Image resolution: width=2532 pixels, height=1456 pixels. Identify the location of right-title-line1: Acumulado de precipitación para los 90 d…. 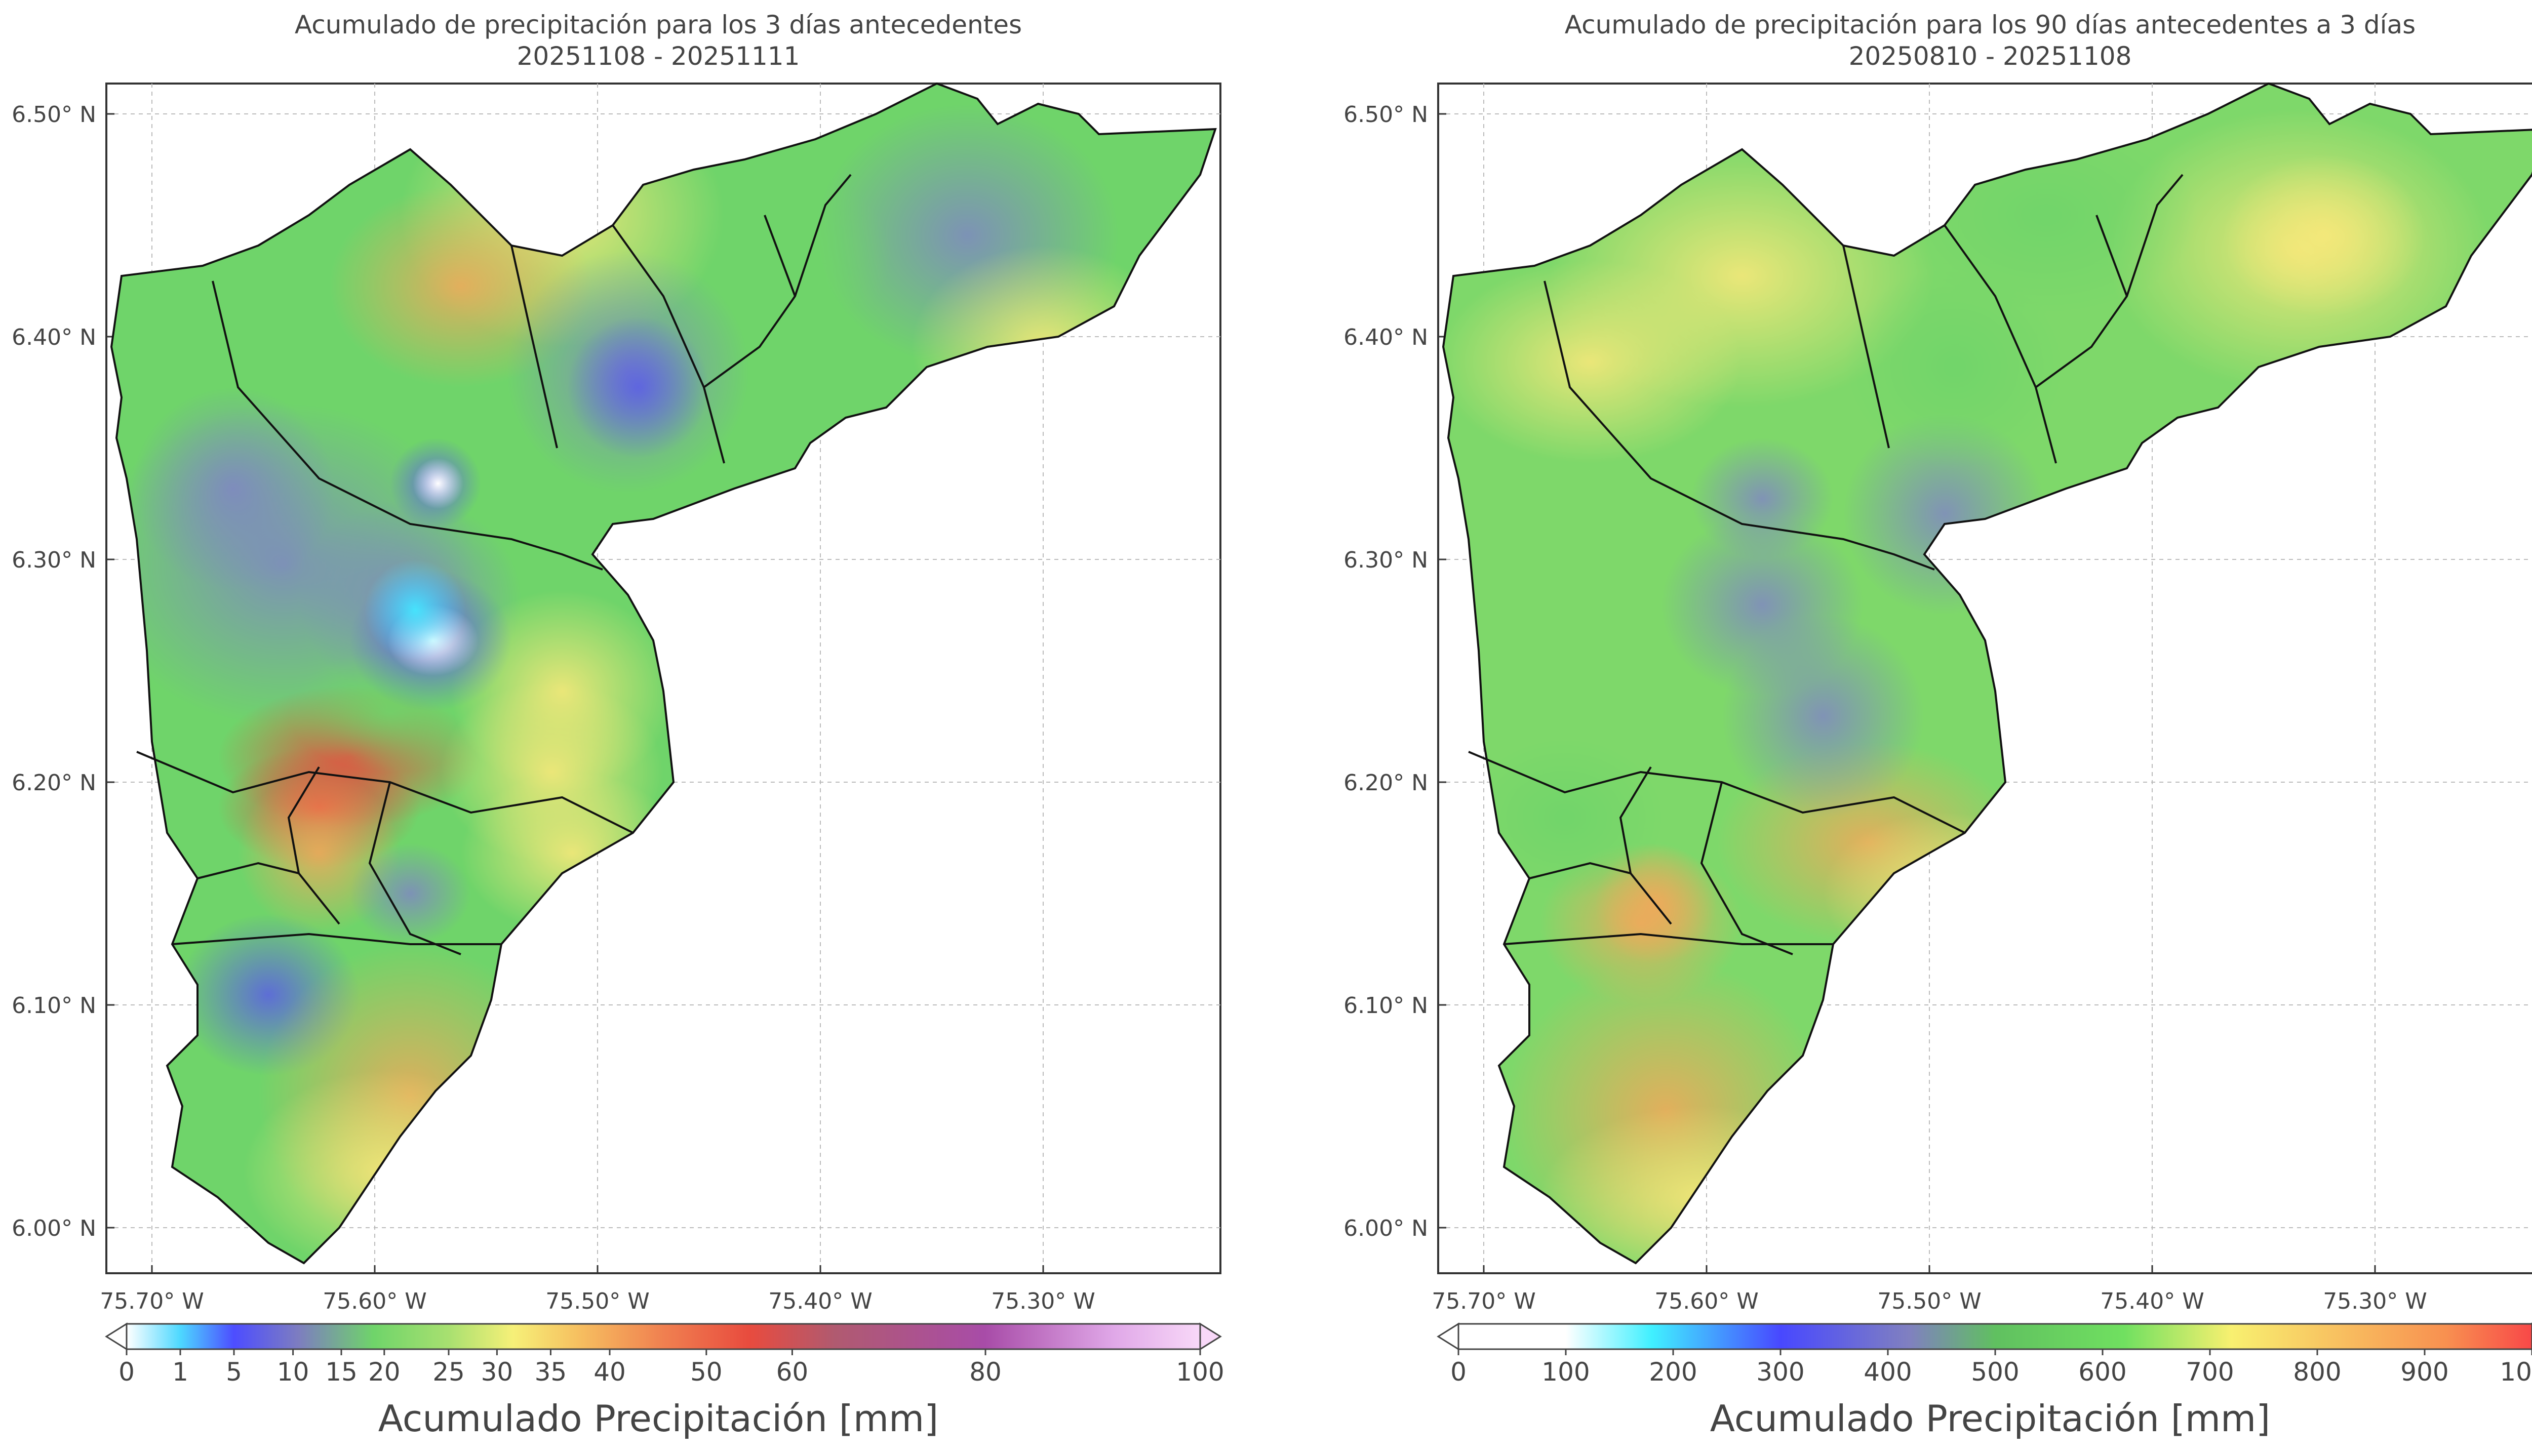
(1990, 24).